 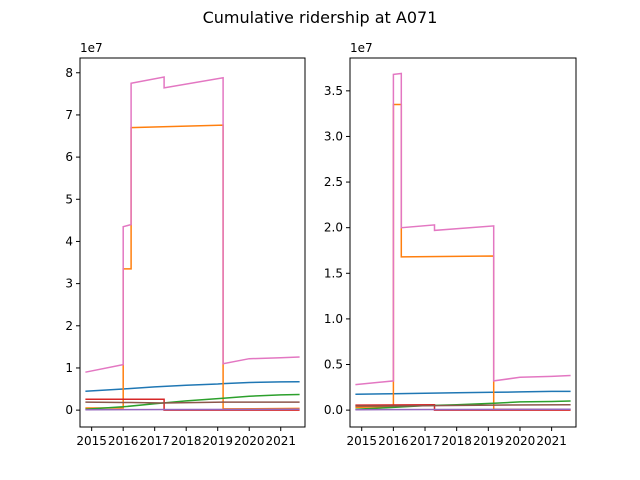 What do you see at coordinates (333, 365) in the screenshot?
I see `right-y-tick-label: 0.5` at bounding box center [333, 365].